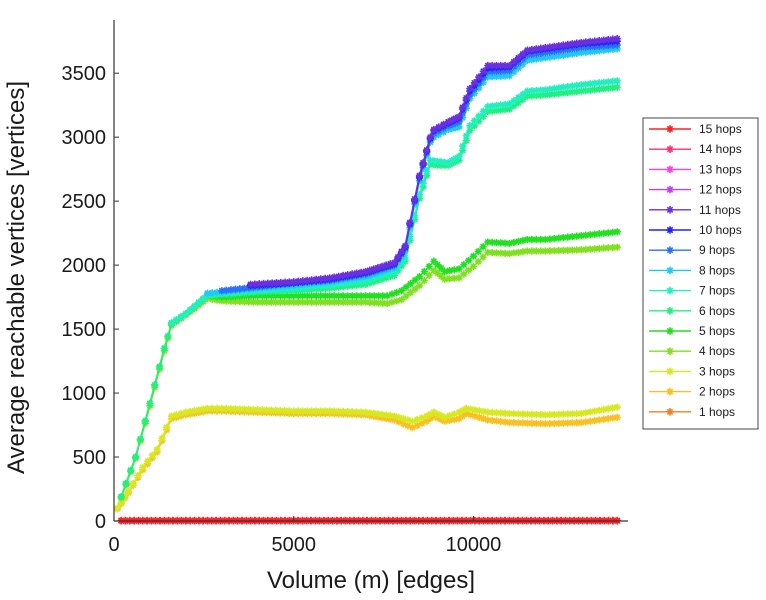 This screenshot has height=600, width=766. Describe the element at coordinates (670, 210) in the screenshot. I see `legend-marker-11-hops` at that location.